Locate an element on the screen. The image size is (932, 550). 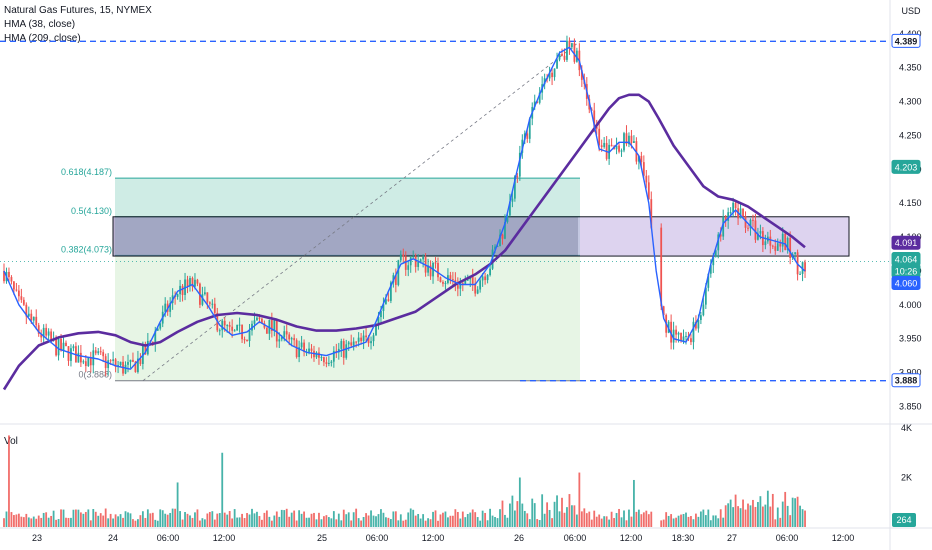
price-tick-label: 4.350 is located at coordinates (910, 68).